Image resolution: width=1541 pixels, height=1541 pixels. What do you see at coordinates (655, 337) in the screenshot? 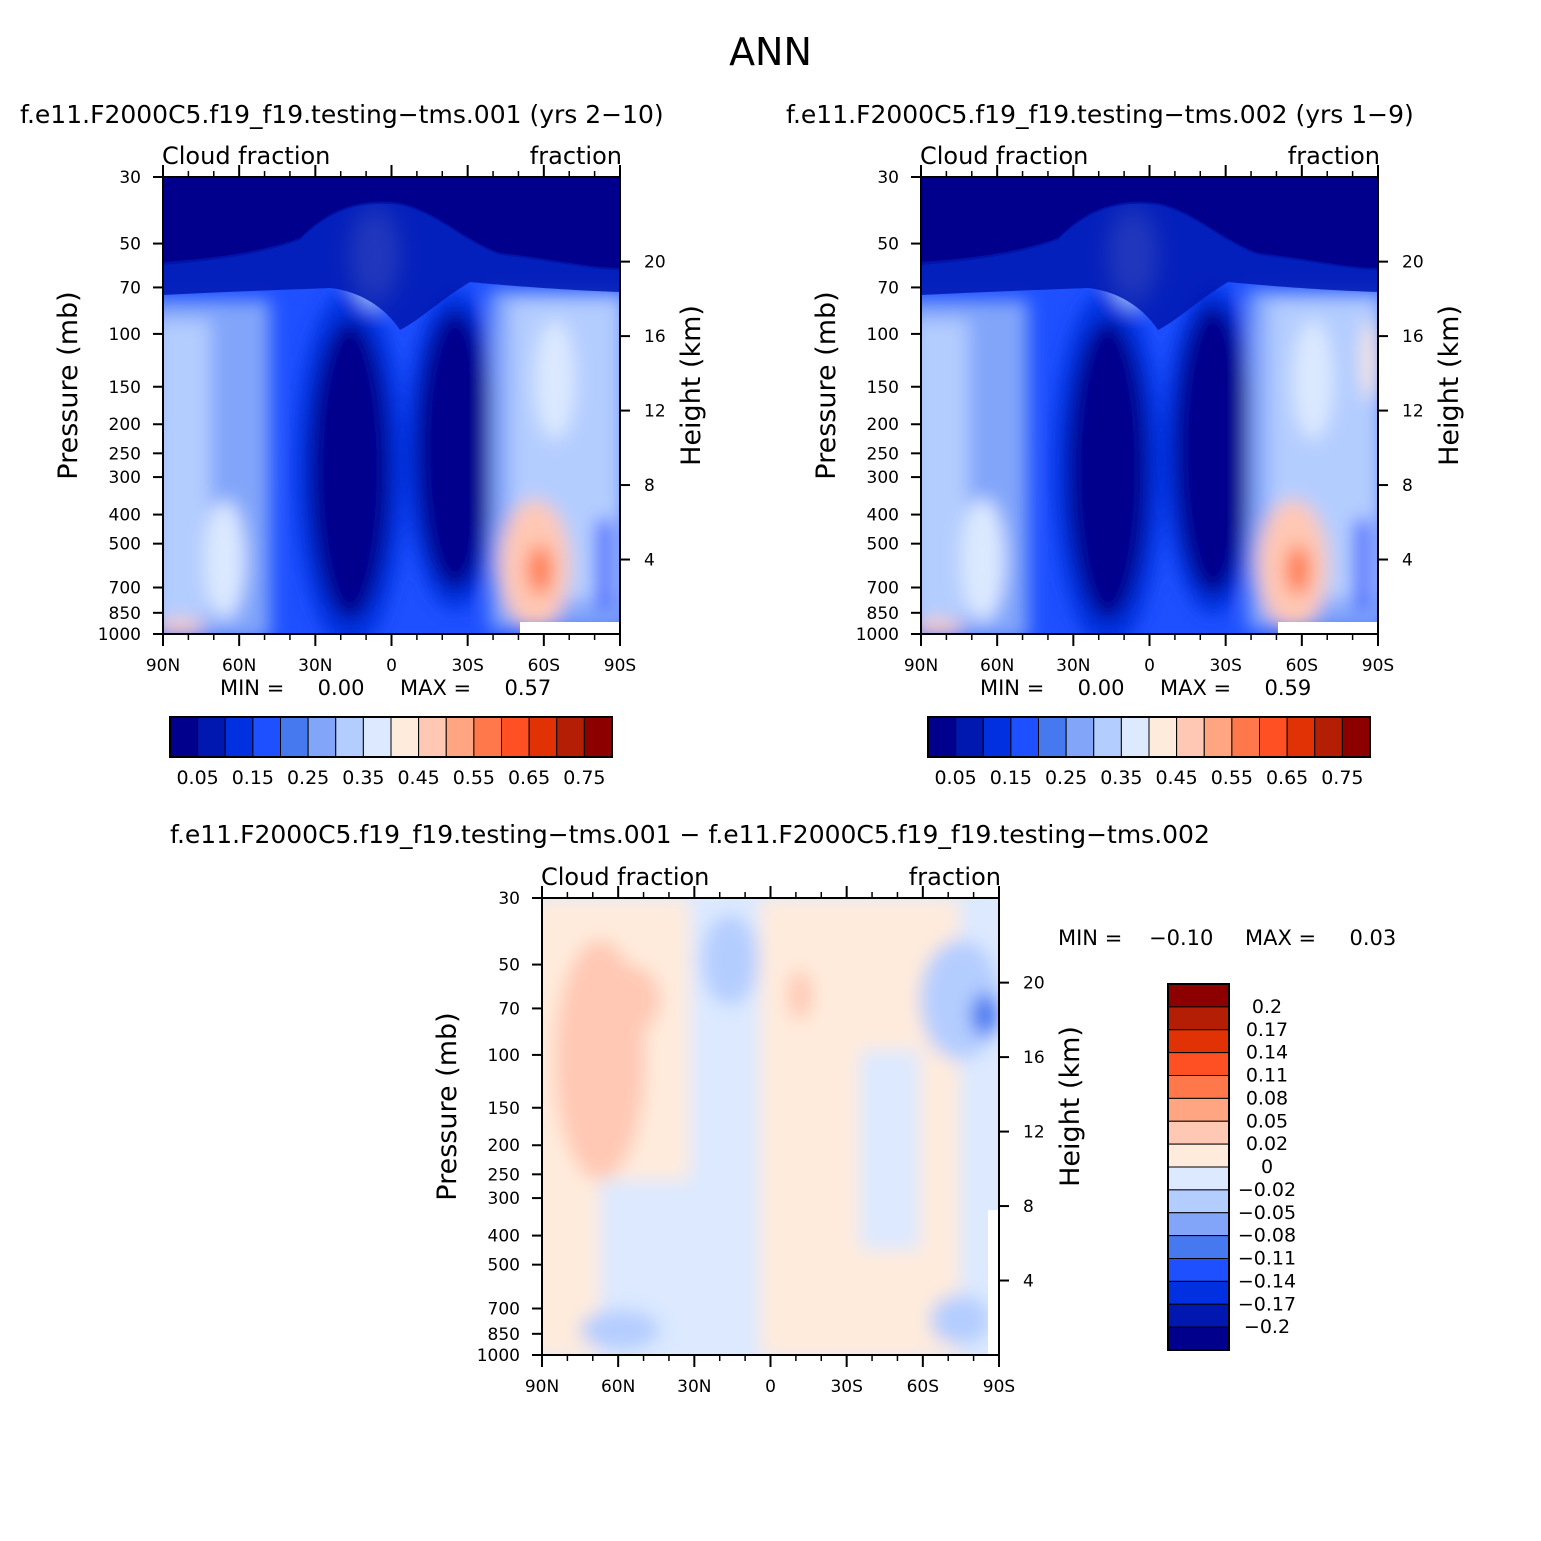
I see `y2-tick-label: 16` at bounding box center [655, 337].